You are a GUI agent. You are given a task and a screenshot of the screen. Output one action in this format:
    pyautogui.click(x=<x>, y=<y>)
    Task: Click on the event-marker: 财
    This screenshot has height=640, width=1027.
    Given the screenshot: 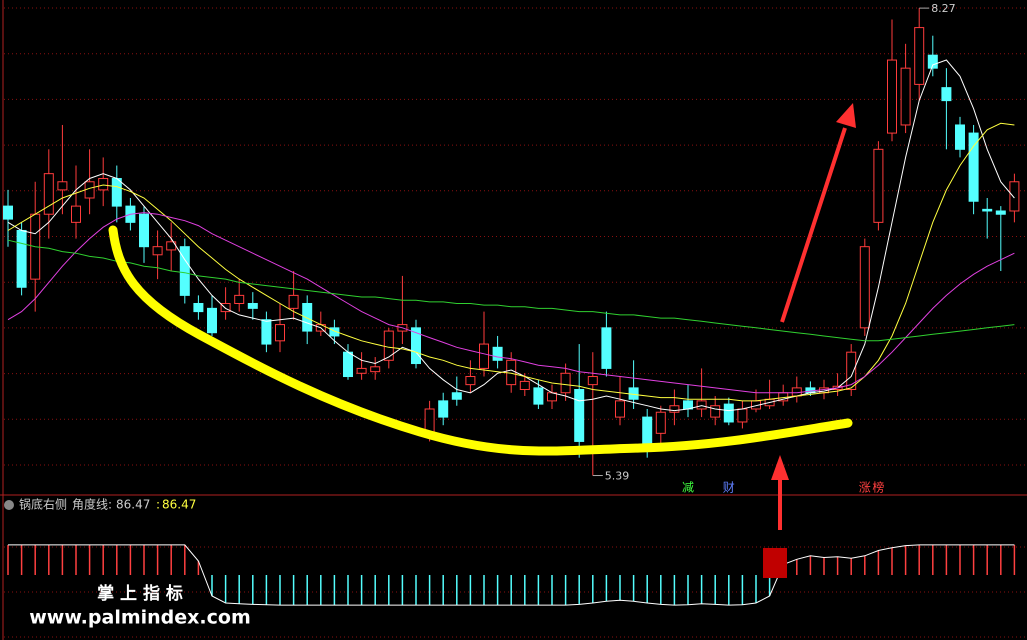 What is the action you would take?
    pyautogui.click(x=729, y=488)
    